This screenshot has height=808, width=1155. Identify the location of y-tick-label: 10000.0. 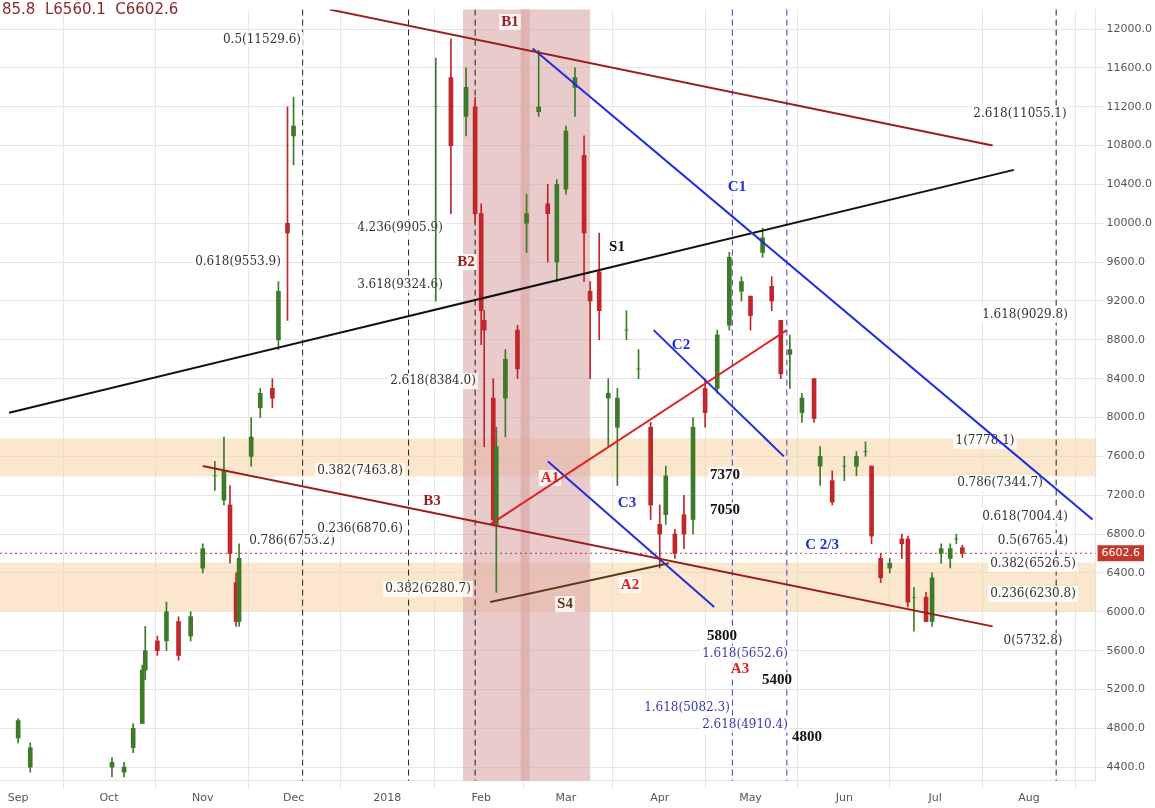
(1129, 223).